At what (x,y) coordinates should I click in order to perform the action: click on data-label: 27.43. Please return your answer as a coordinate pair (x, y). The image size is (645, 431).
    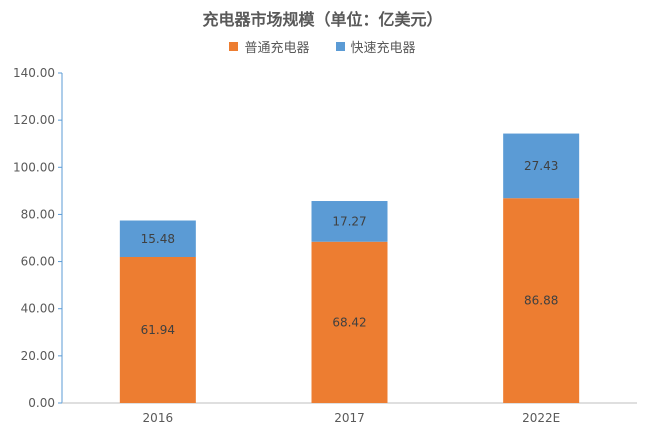
    Looking at the image, I should click on (541, 166).